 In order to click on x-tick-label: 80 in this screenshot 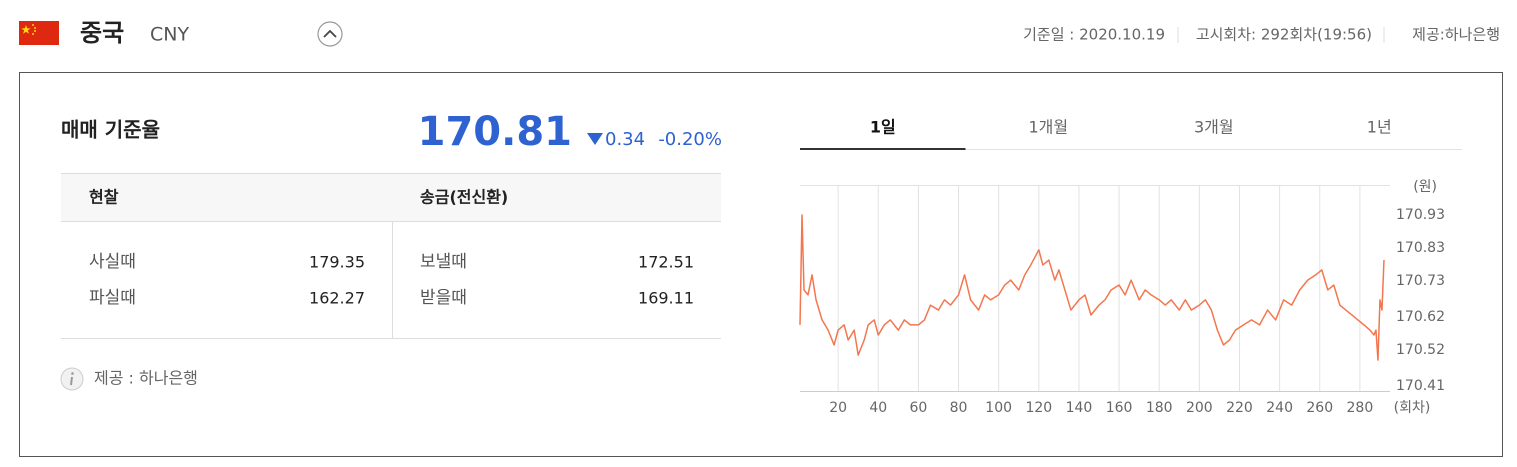, I will do `click(959, 408)`.